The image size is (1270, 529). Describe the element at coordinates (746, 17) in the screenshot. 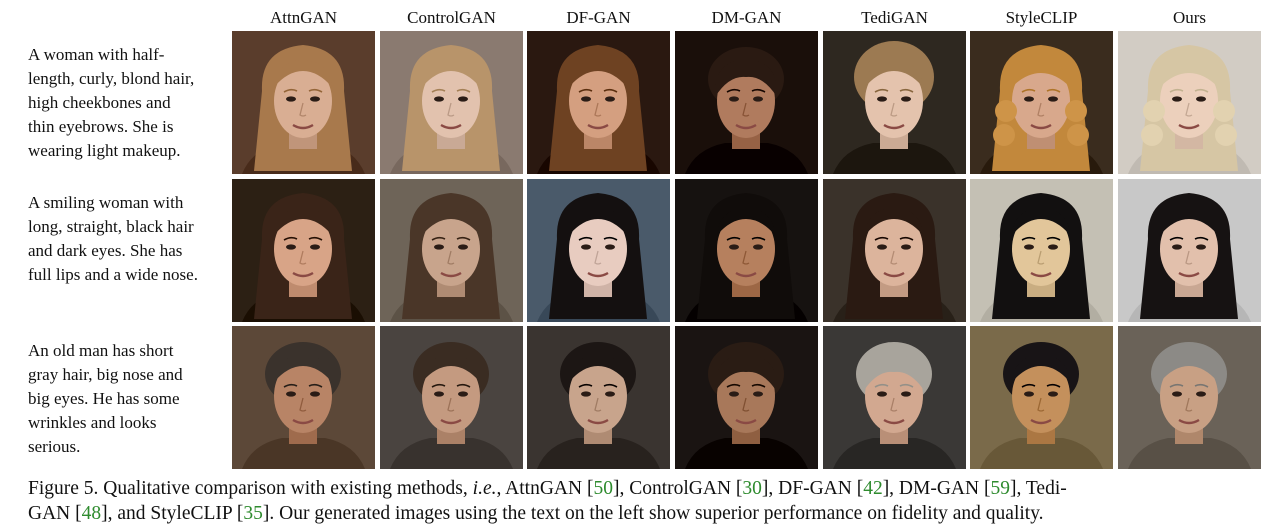

I see `column-header-dmgan: DM-GAN` at that location.